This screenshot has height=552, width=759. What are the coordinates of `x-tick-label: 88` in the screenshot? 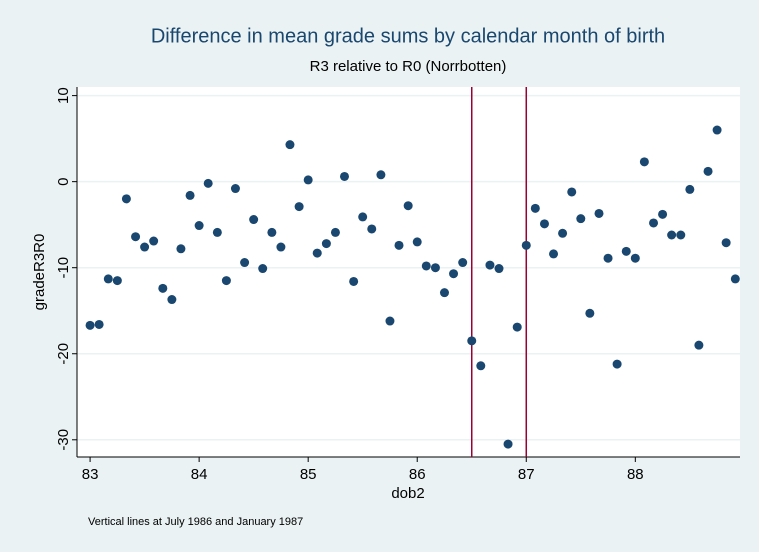 It's located at (635, 474).